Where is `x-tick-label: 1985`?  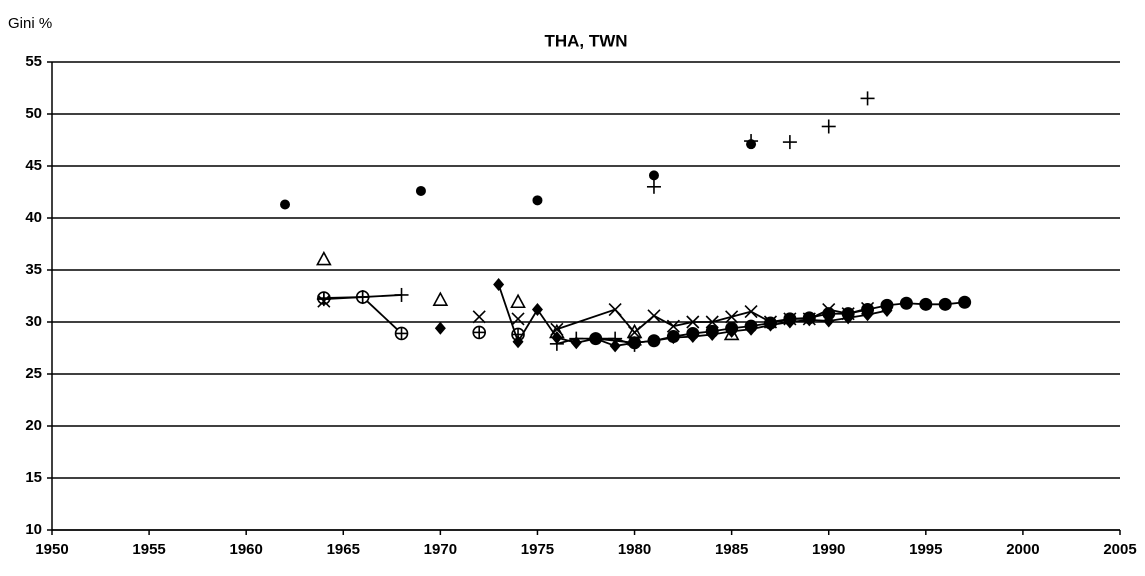
x-tick-label: 1985 is located at coordinates (731, 549).